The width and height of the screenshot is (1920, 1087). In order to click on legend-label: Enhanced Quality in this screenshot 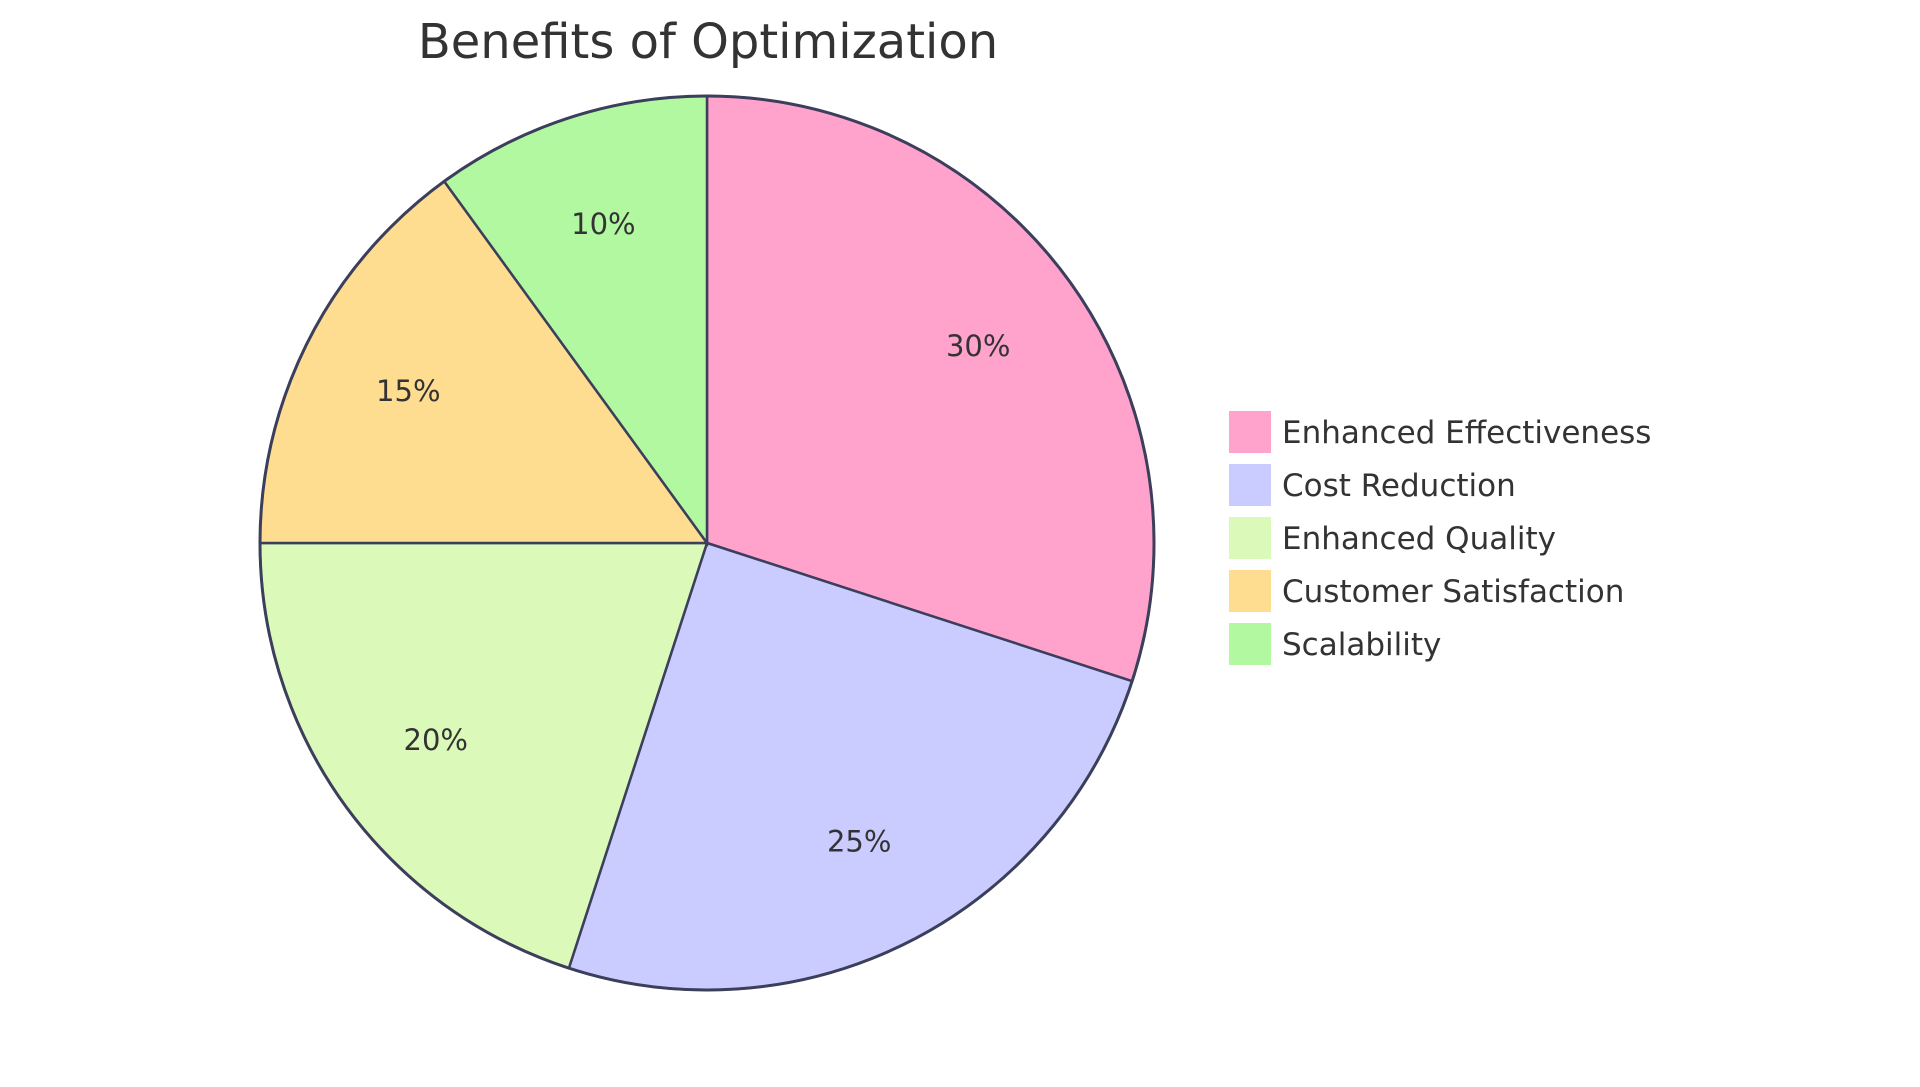, I will do `click(1419, 539)`.